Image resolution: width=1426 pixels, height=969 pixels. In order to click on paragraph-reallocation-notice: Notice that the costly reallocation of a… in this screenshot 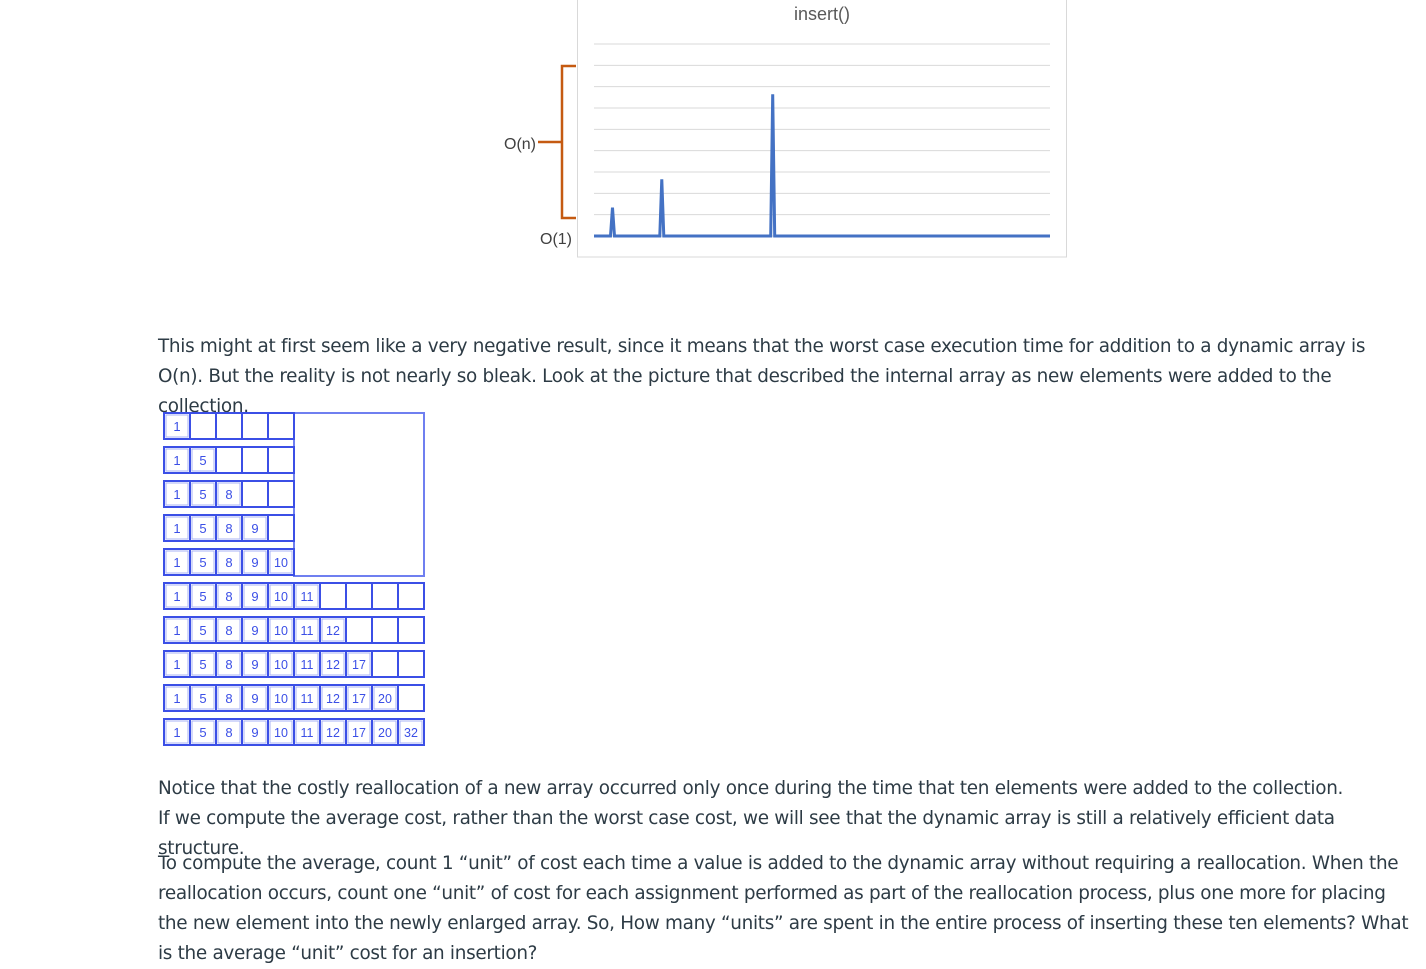, I will do `click(751, 818)`.